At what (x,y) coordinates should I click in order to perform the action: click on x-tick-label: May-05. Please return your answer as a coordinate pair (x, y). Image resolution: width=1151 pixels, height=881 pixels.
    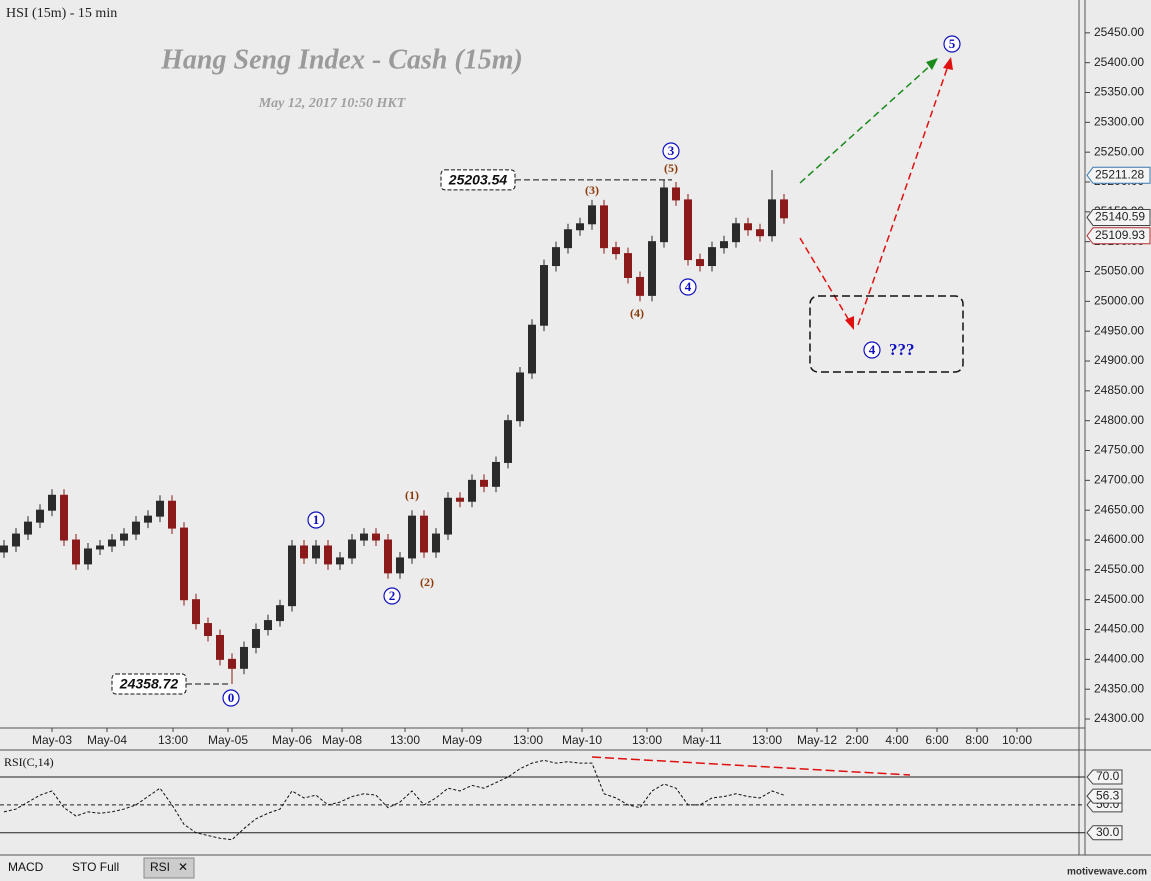
    Looking at the image, I should click on (228, 740).